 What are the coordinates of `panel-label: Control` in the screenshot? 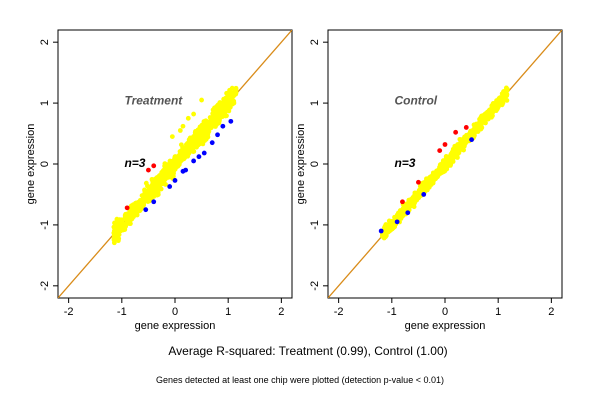 It's located at (415, 100).